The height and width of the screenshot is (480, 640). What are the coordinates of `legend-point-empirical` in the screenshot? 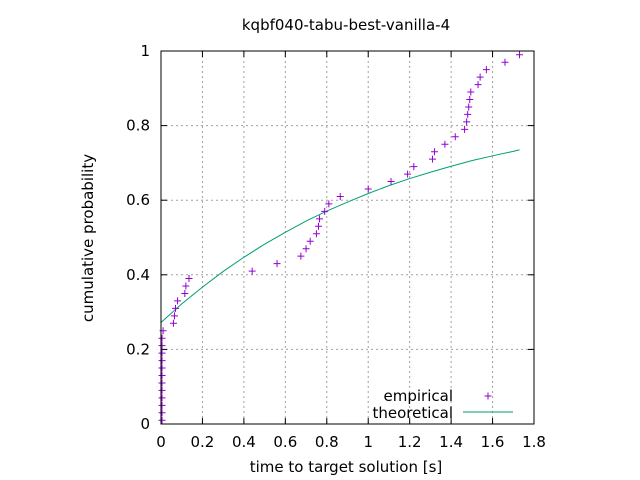 It's located at (488, 396).